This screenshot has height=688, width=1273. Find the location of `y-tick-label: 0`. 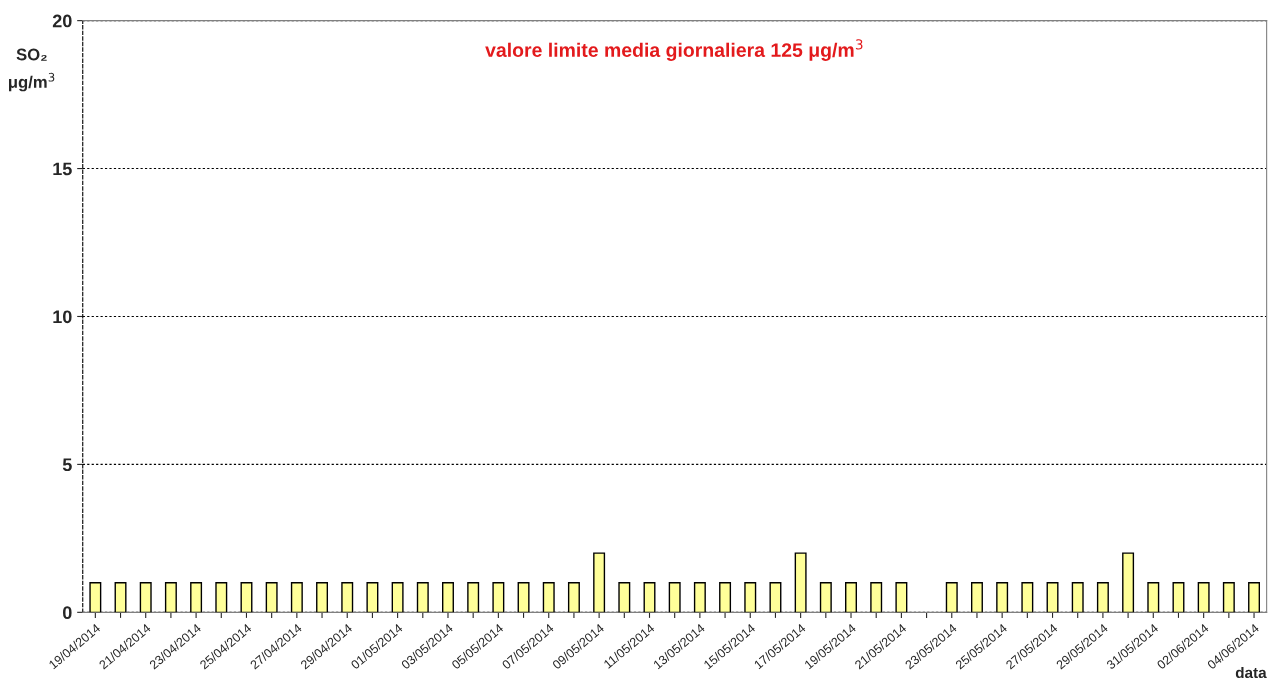

y-tick-label: 0 is located at coordinates (67, 613).